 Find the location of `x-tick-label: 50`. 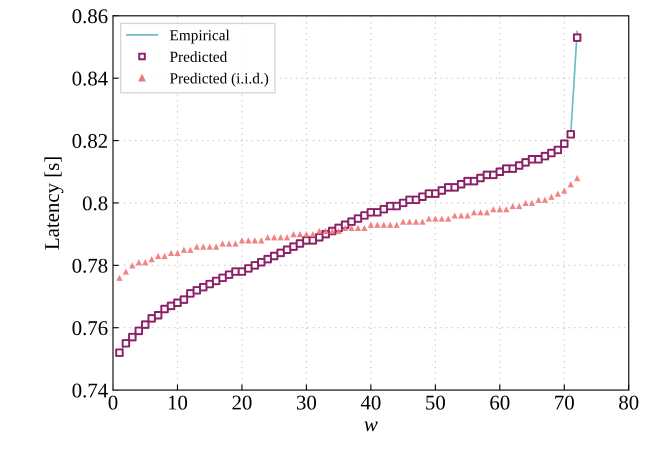

x-tick-label: 50 is located at coordinates (435, 403).